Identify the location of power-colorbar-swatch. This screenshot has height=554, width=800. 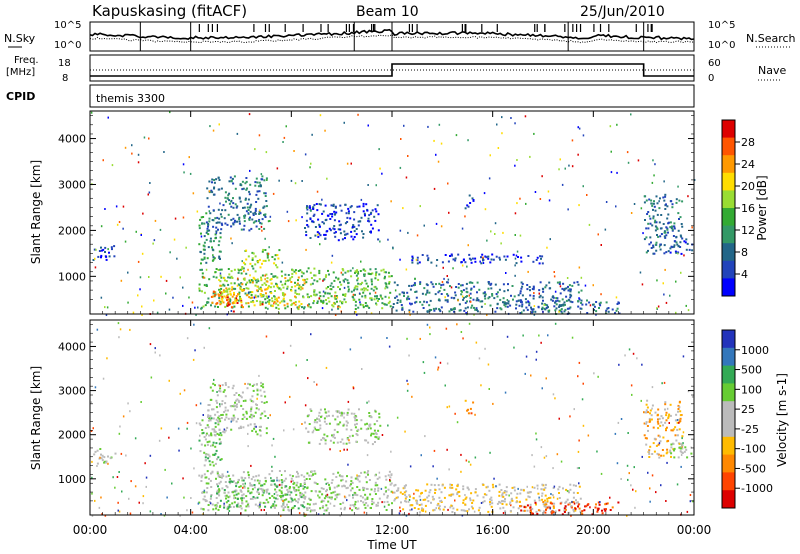
(728, 269).